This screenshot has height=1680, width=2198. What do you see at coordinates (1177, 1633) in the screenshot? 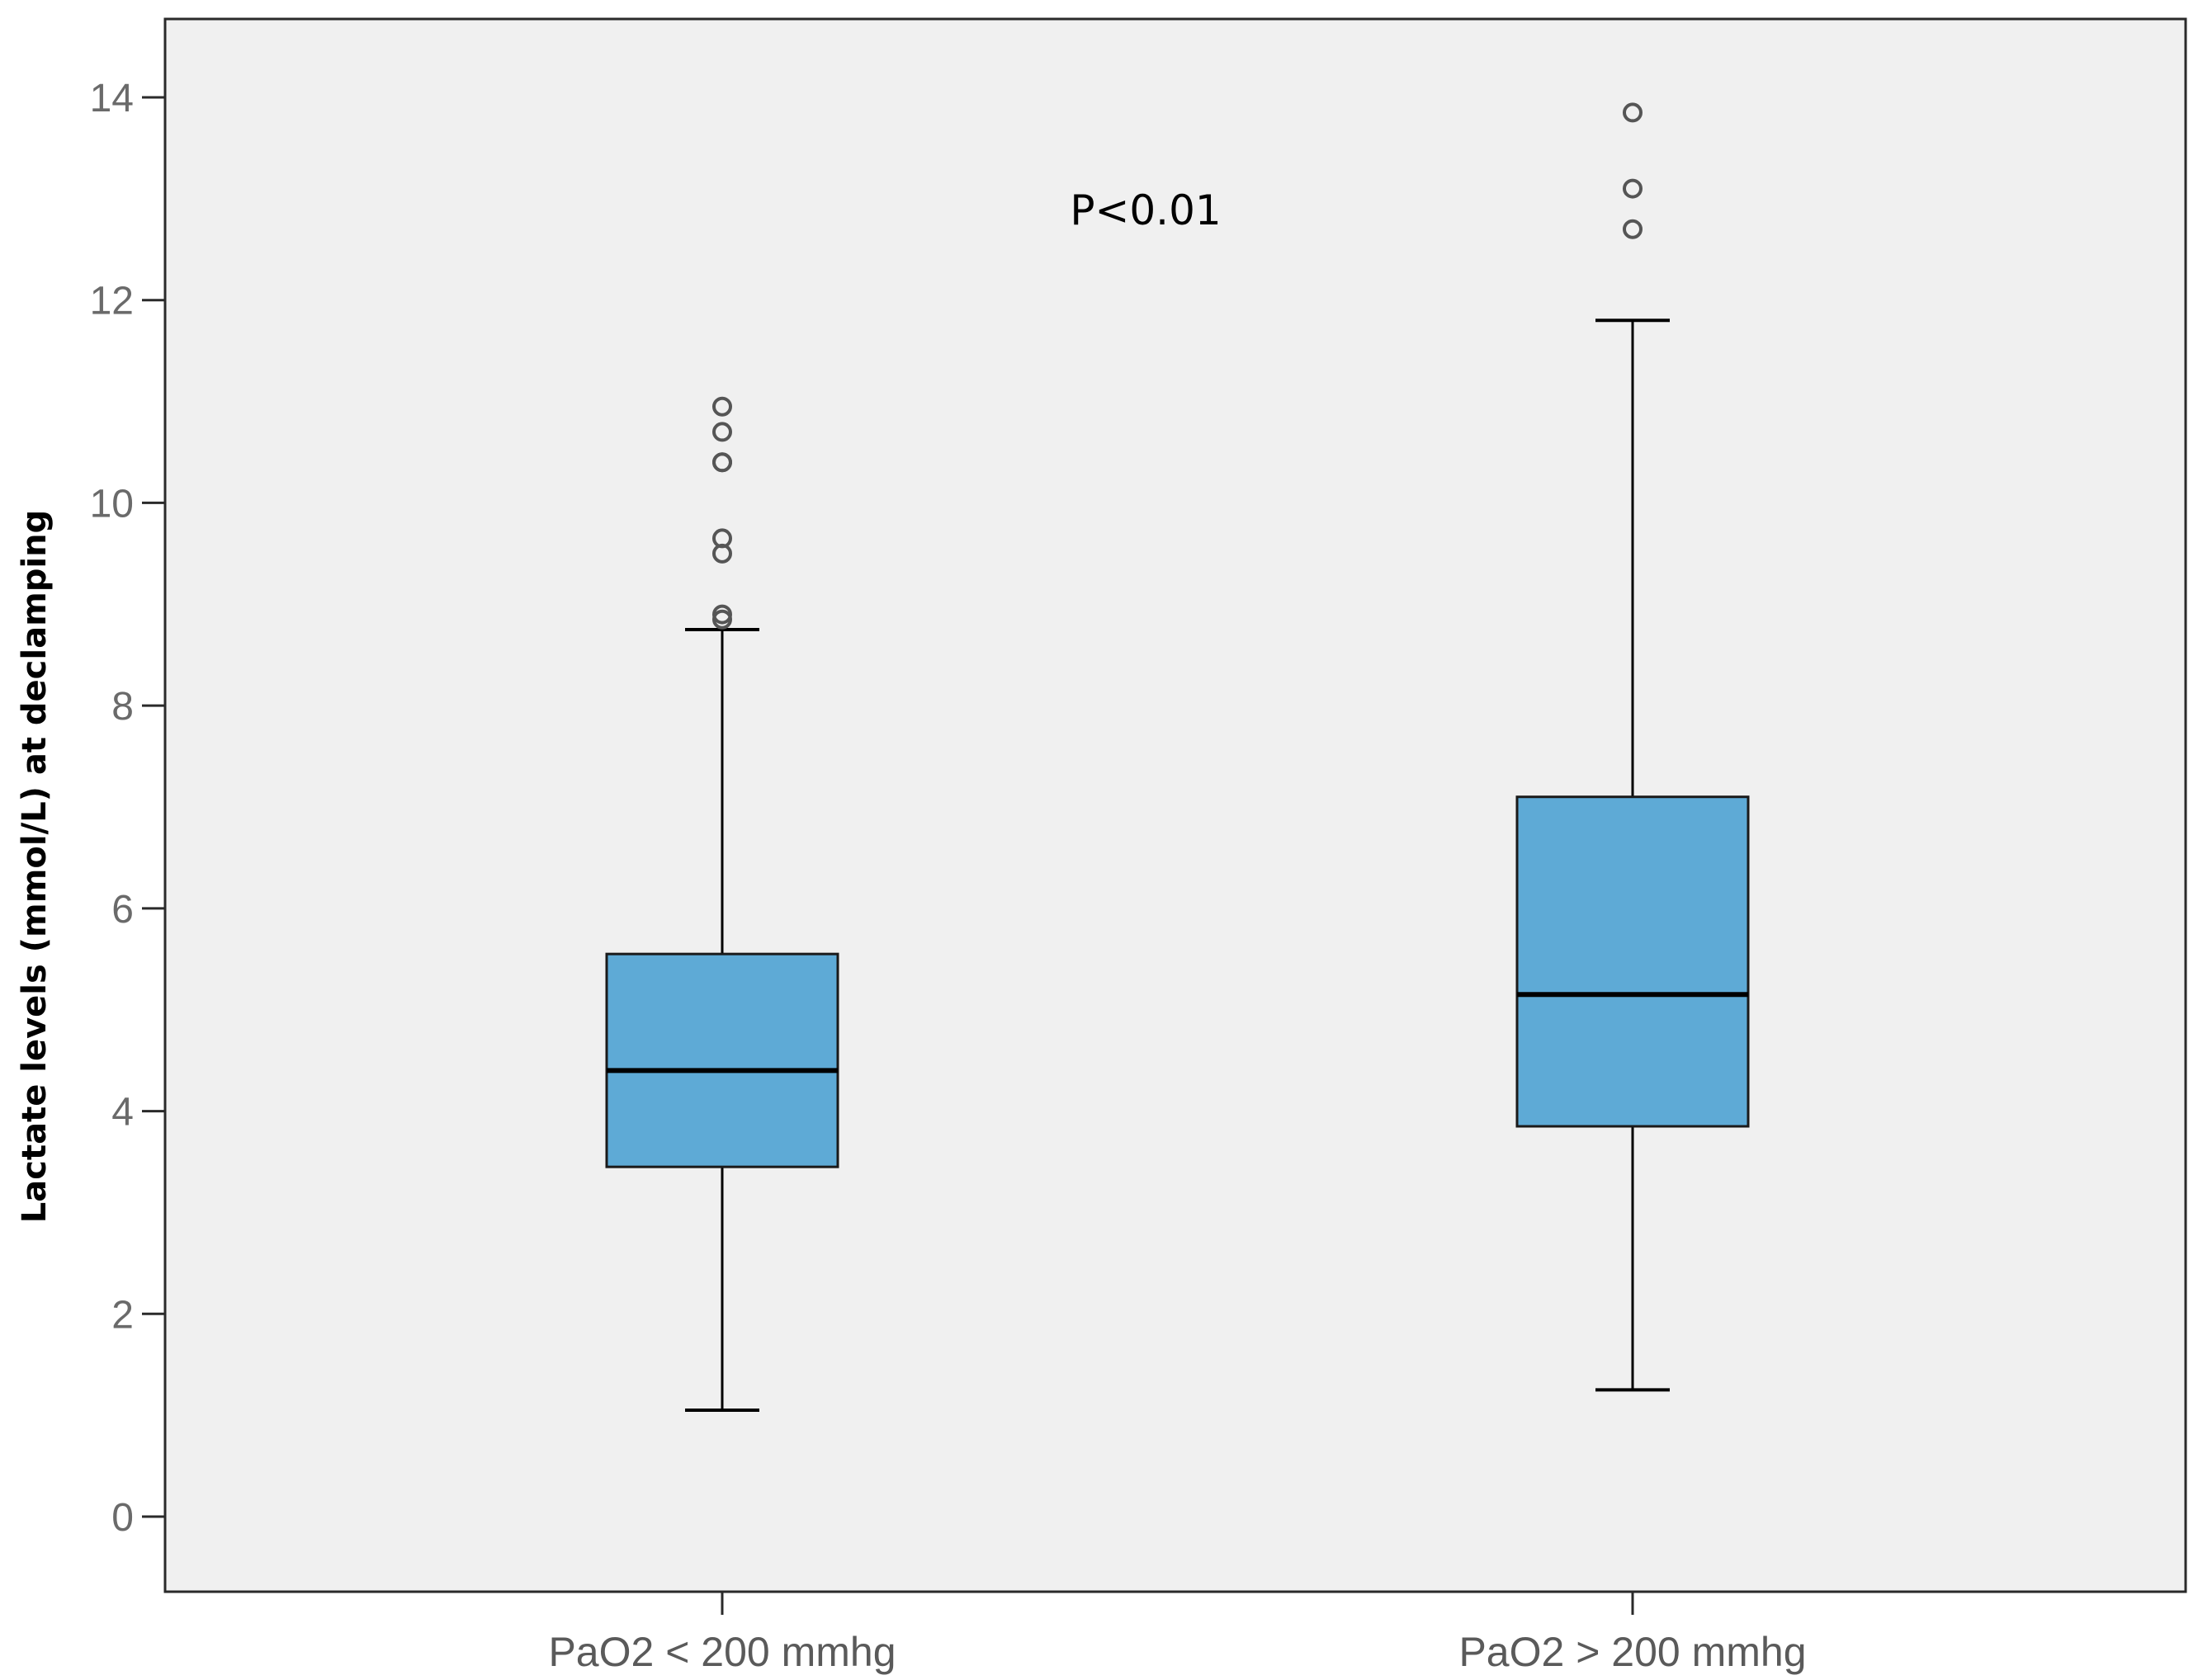
I see `x-axis: PaO2 < 200 mmhg PaO2 > 200 mmhg` at bounding box center [1177, 1633].